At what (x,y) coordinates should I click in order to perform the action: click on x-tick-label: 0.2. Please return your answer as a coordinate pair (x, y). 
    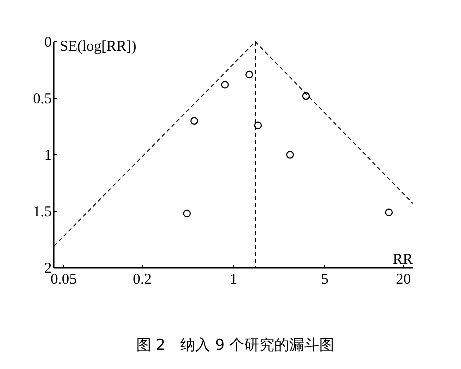
    Looking at the image, I should click on (142, 280).